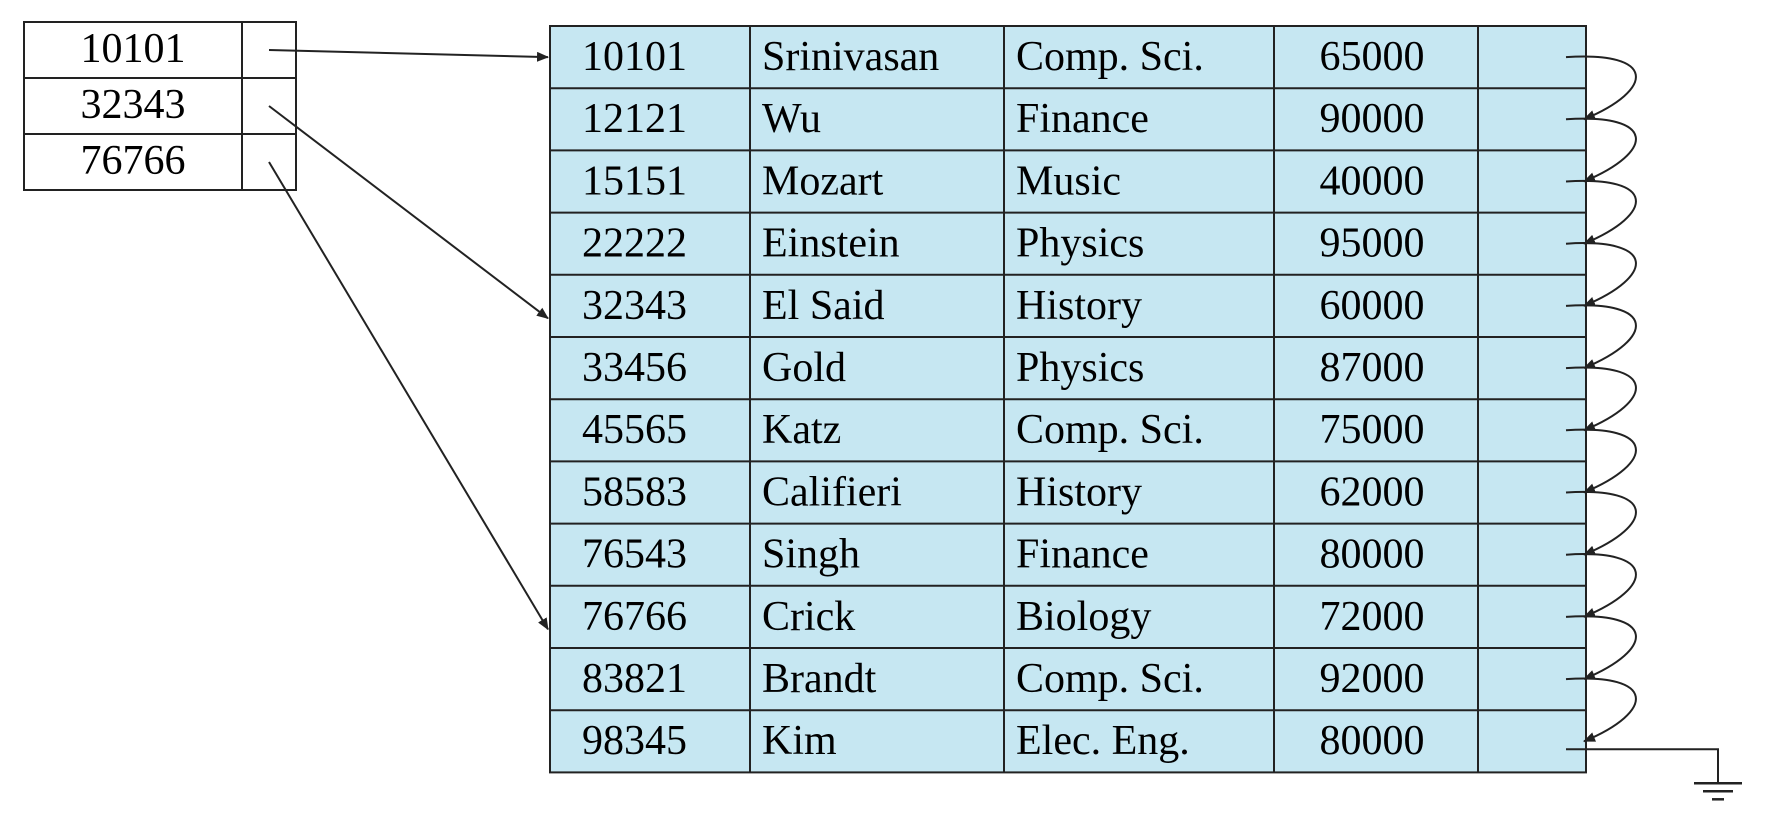  Describe the element at coordinates (634, 306) in the screenshot. I see `record-id: 32343` at that location.